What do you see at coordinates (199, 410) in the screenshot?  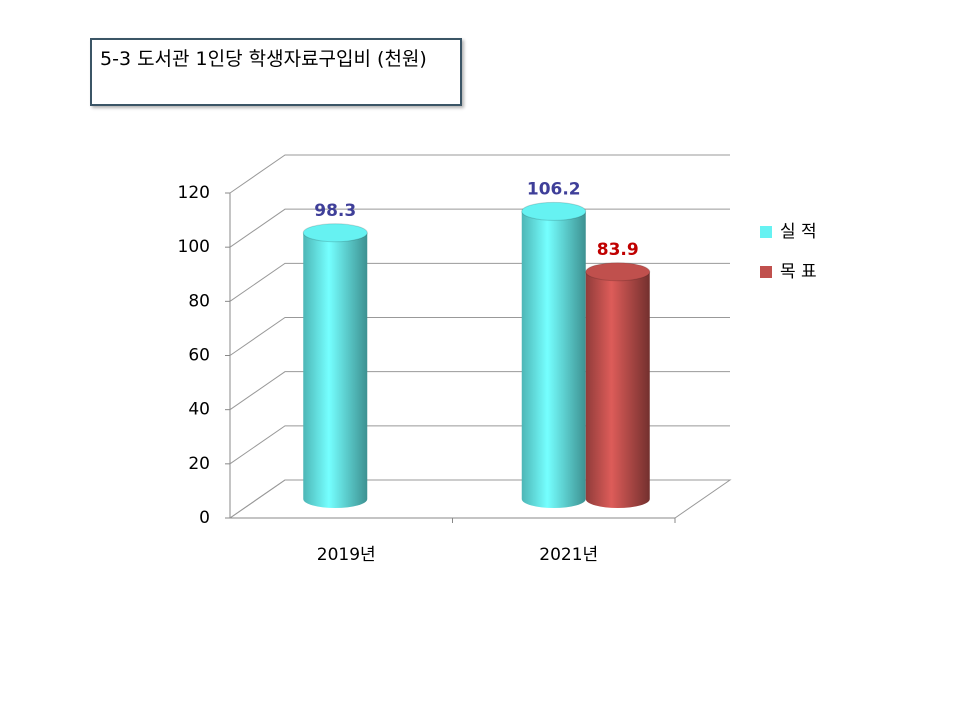 I see `y-tick-label: 40` at bounding box center [199, 410].